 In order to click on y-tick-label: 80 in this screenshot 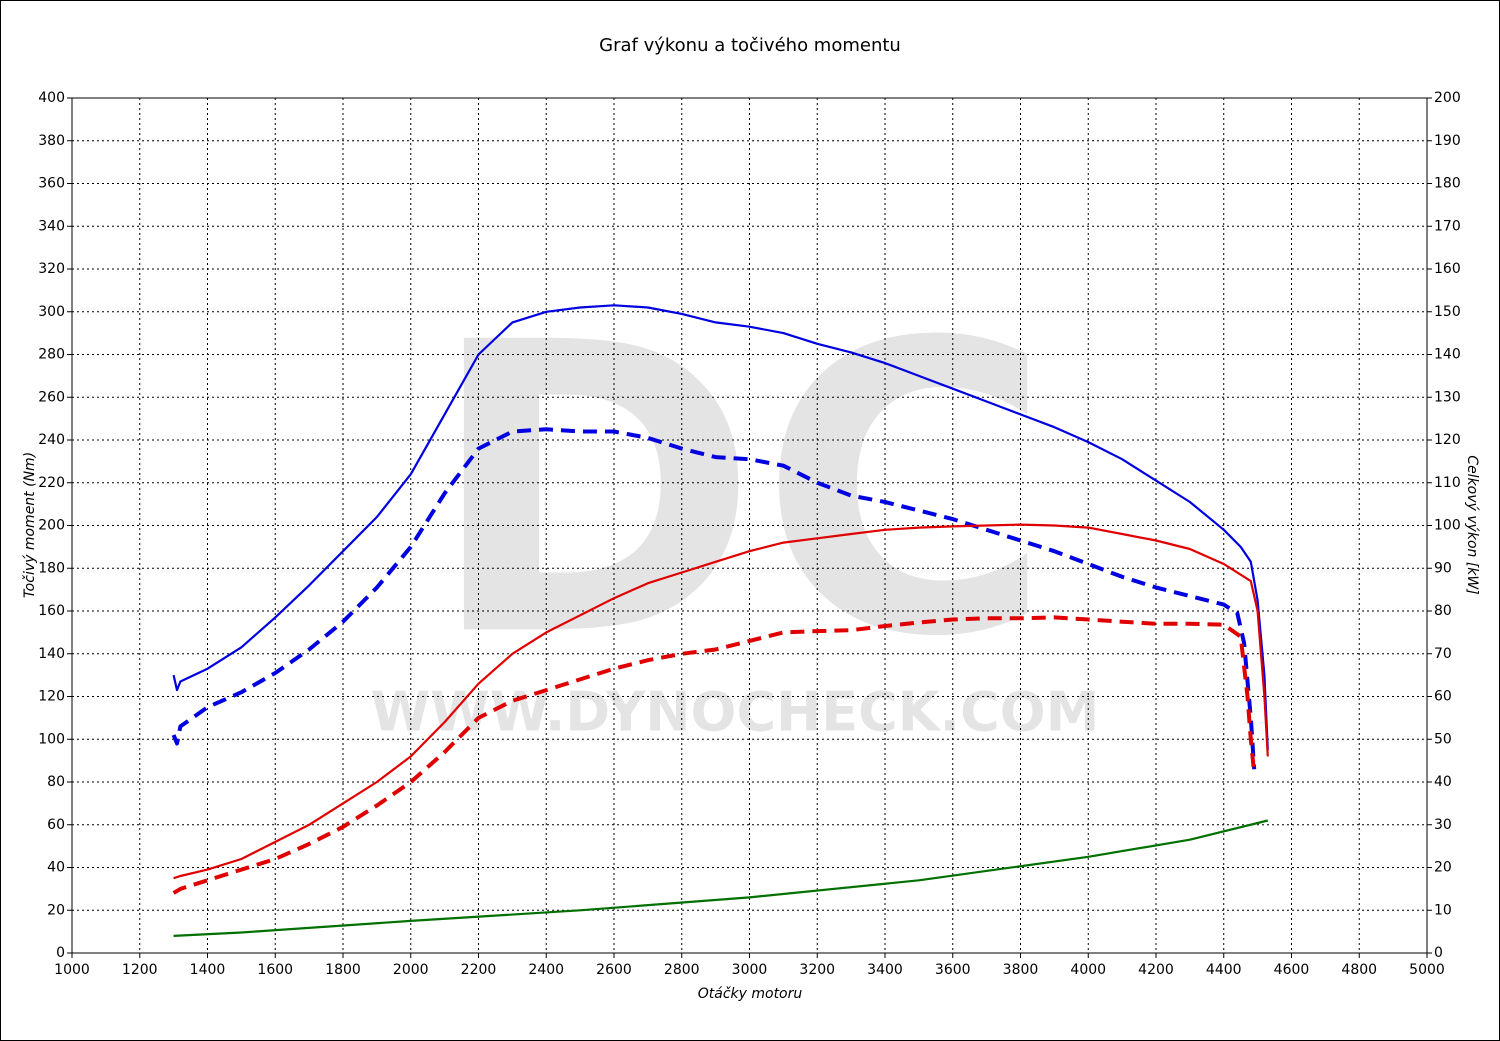, I will do `click(56, 782)`.